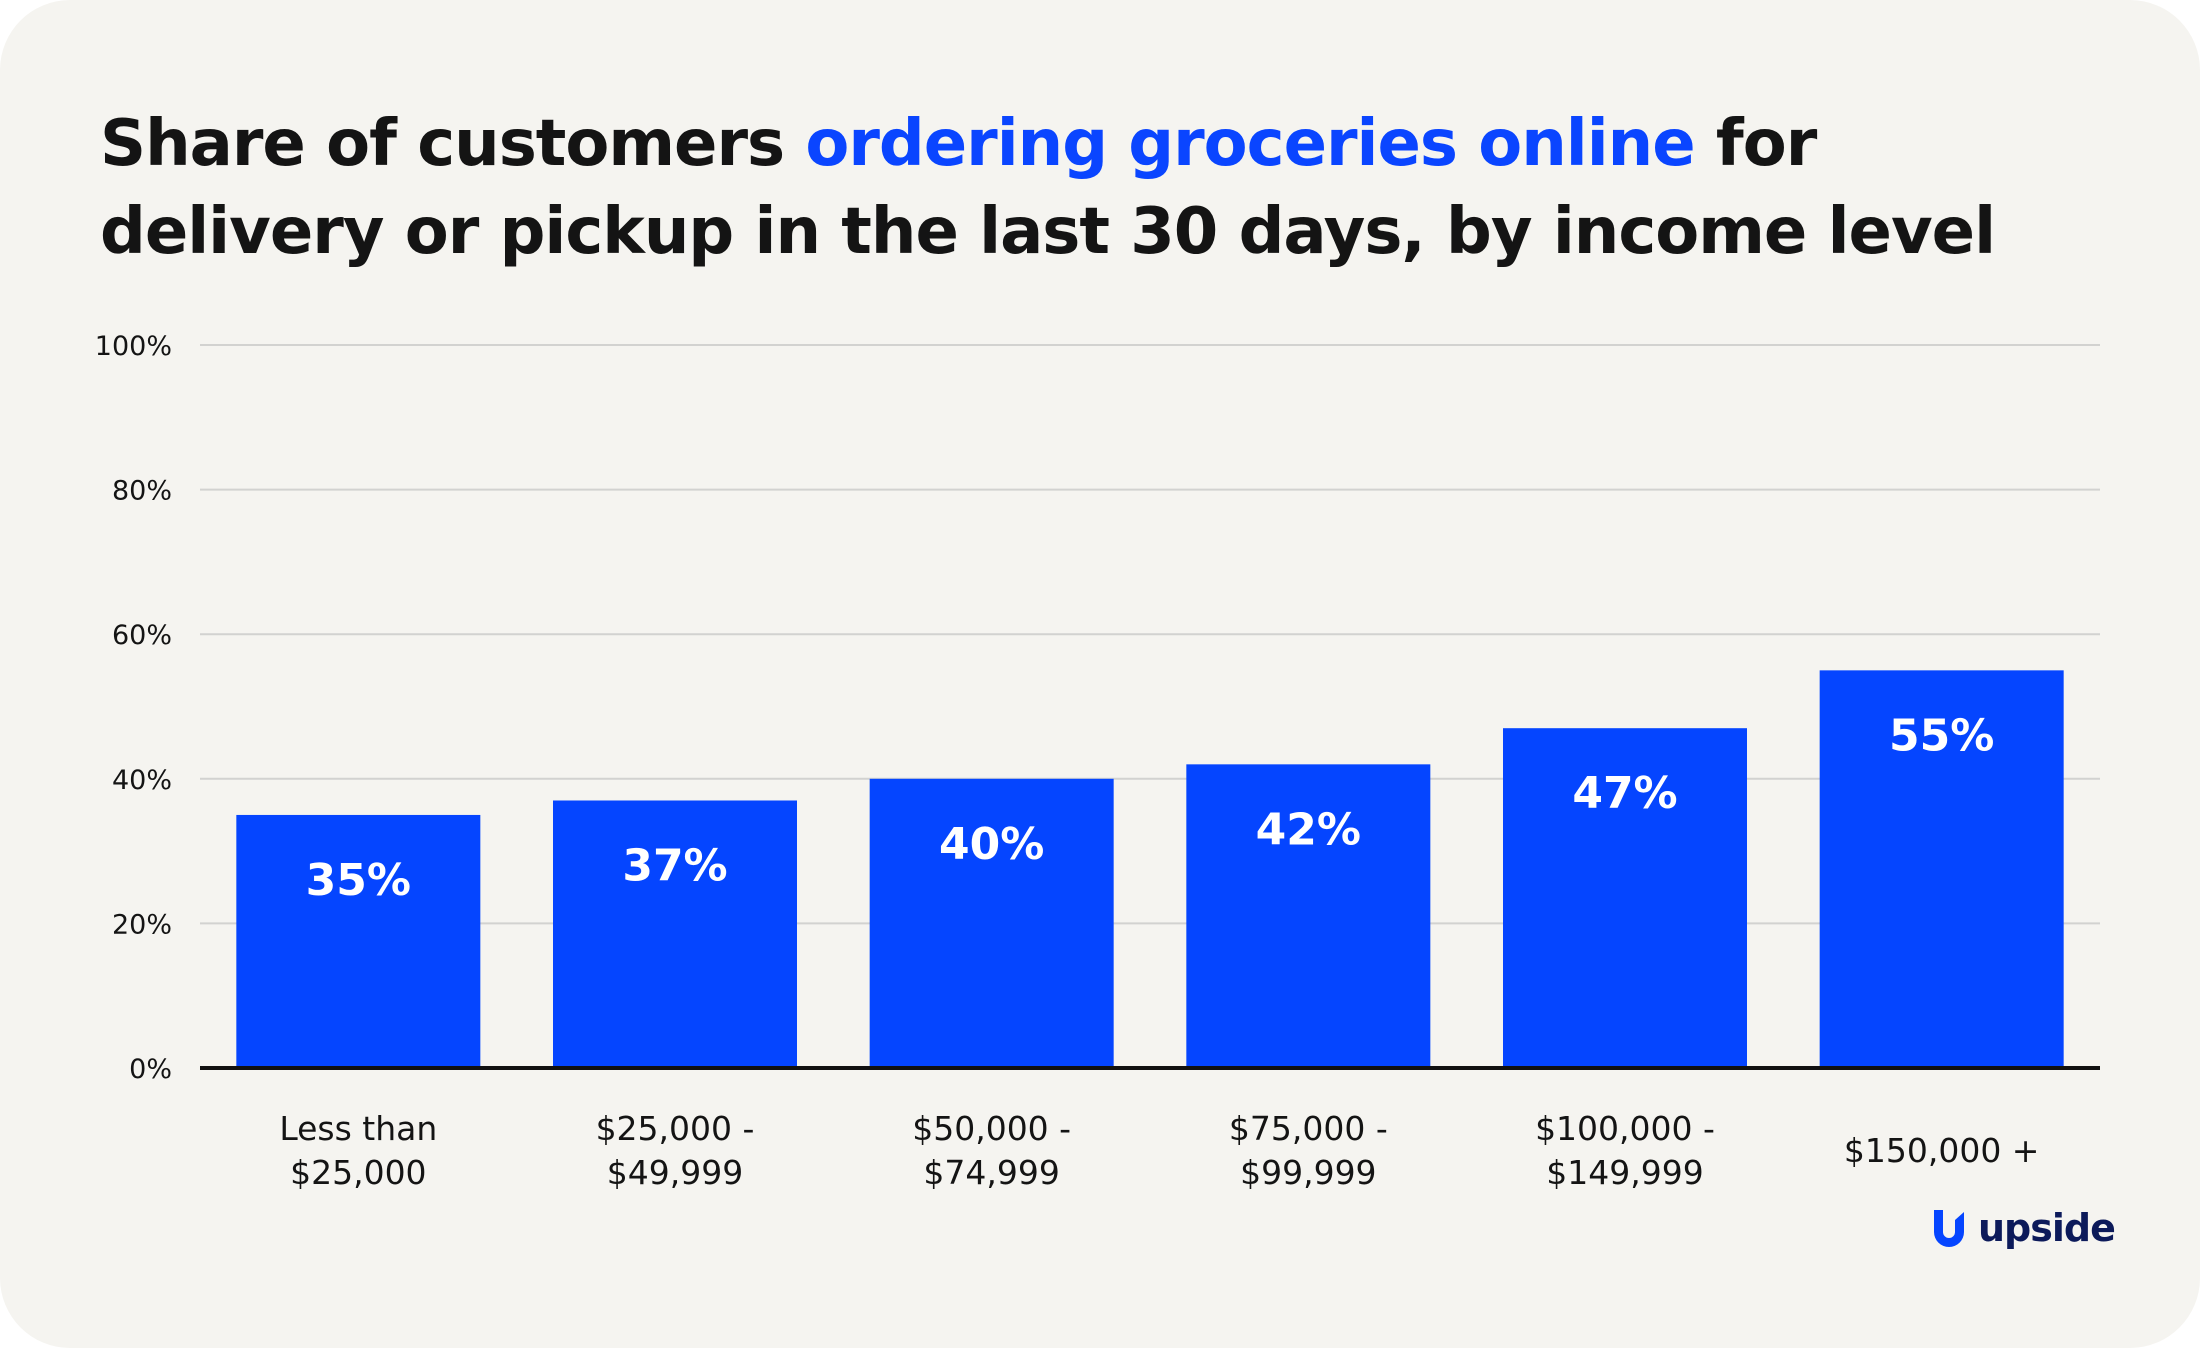 This screenshot has width=2200, height=1348. I want to click on x-tick-label-line: $75,000 -, so click(1308, 1128).